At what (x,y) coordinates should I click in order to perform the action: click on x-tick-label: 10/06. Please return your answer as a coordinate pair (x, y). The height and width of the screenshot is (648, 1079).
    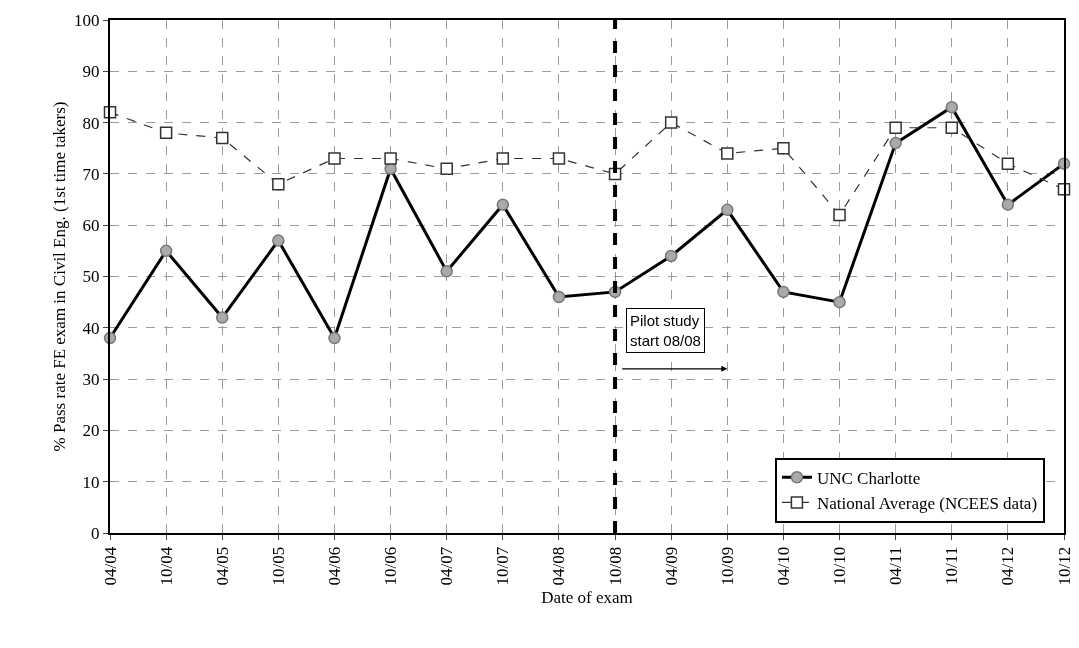
    Looking at the image, I should click on (391, 566).